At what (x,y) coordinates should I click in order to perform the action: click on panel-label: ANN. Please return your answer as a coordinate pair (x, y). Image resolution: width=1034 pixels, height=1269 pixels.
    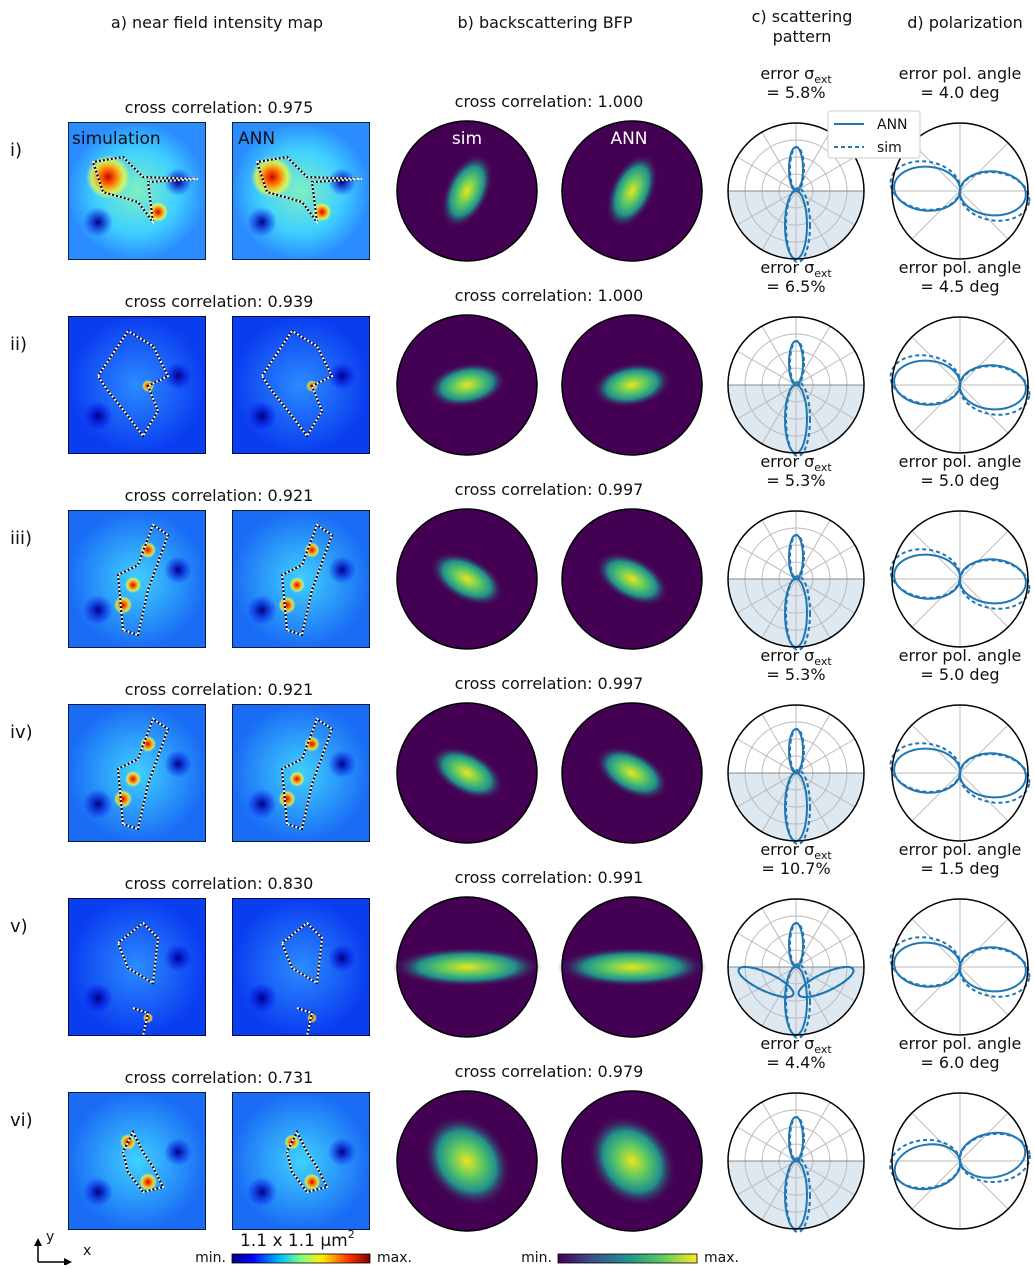
    Looking at the image, I should click on (628, 139).